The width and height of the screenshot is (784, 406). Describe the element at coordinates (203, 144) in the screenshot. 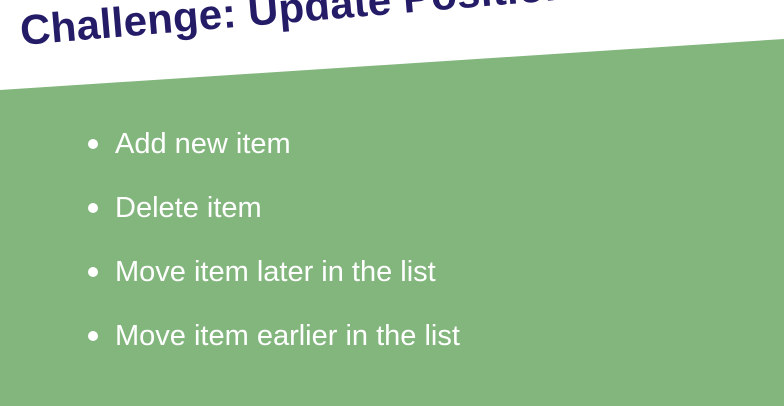

I see `bullet-text-add-new-item: Add new item` at that location.